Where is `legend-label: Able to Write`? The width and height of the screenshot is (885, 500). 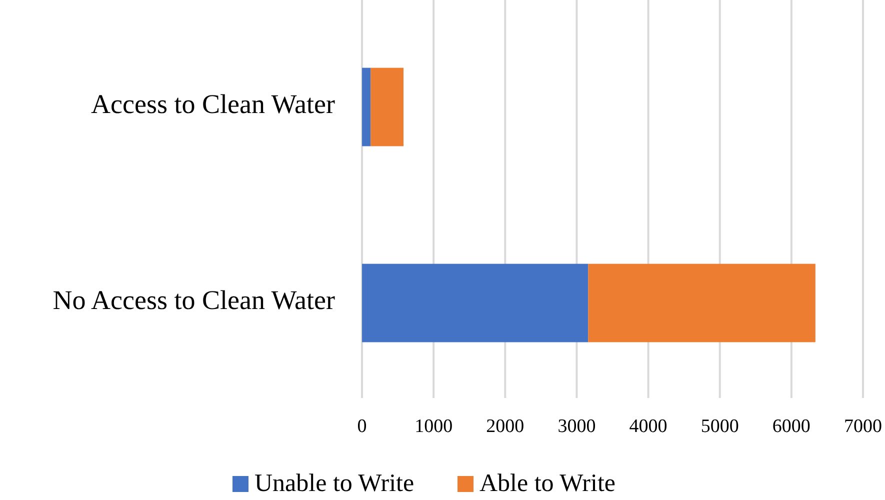 legend-label: Able to Write is located at coordinates (548, 483).